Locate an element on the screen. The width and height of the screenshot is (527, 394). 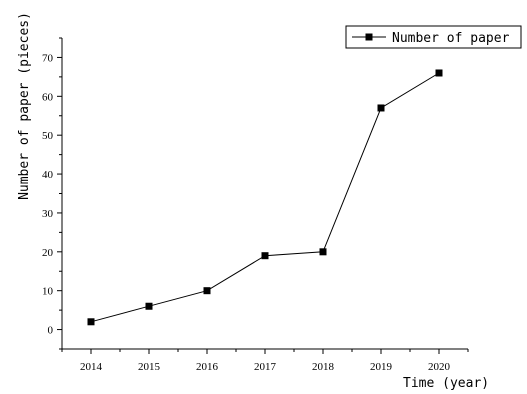
x-tick-label: 2015 is located at coordinates (149, 367).